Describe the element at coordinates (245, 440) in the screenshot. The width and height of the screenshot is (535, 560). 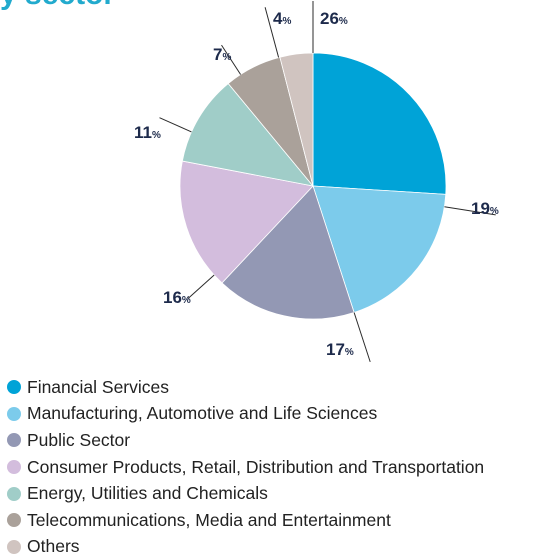
I see `legend-item: Public Sector` at that location.